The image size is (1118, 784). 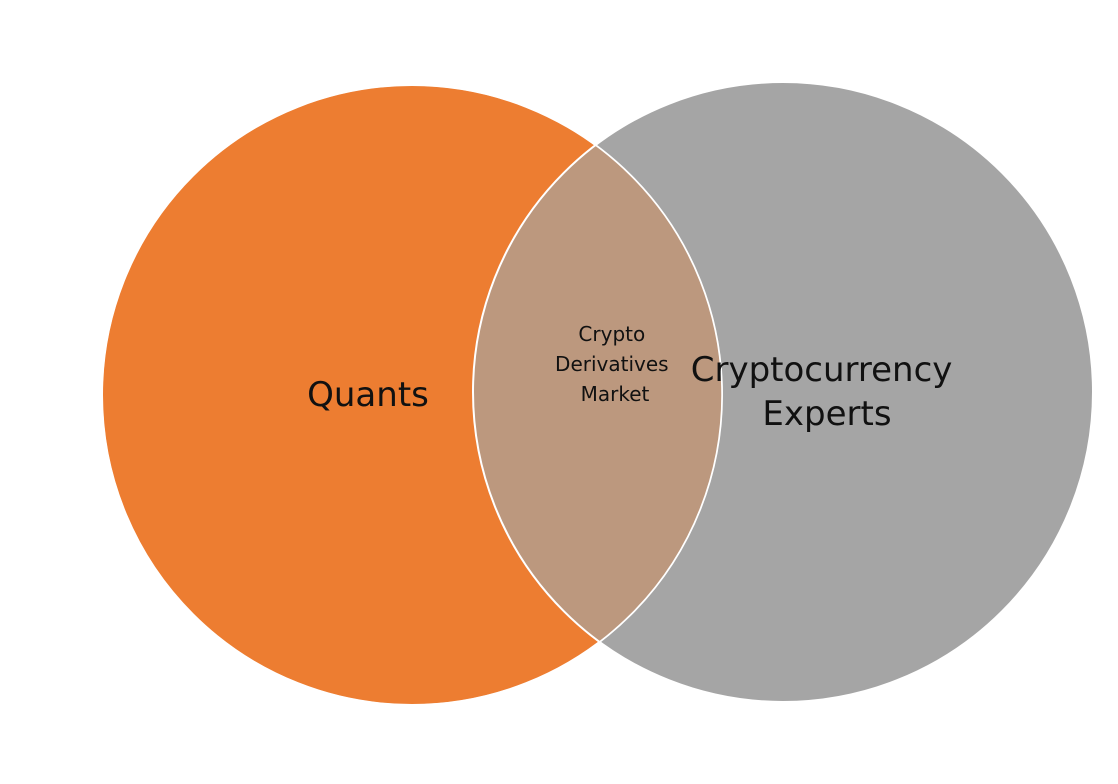 What do you see at coordinates (611, 334) in the screenshot?
I see `intersection-label-line: Crypto` at bounding box center [611, 334].